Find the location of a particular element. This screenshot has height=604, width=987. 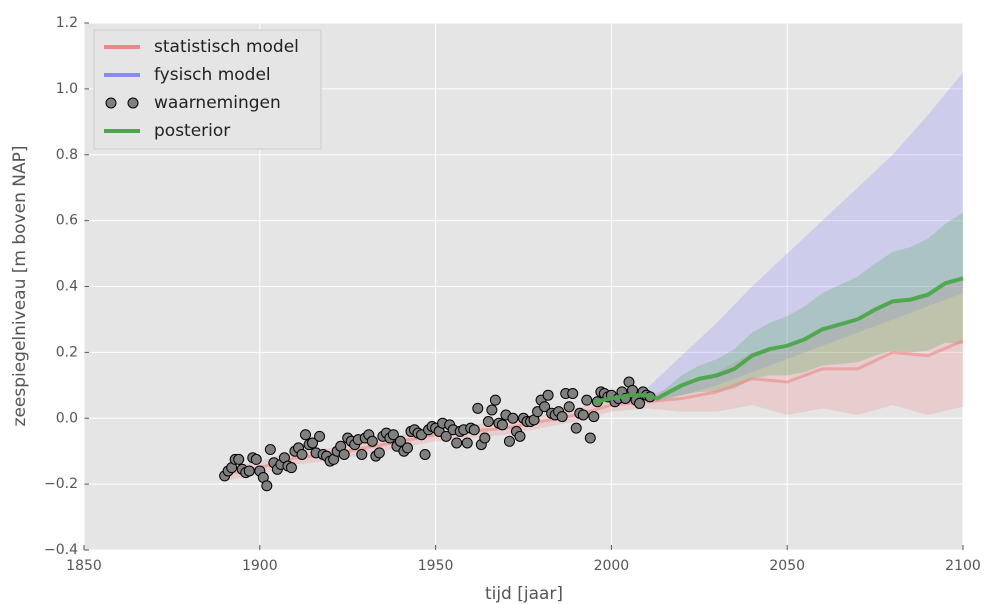

legend-label: posterior is located at coordinates (192, 131).